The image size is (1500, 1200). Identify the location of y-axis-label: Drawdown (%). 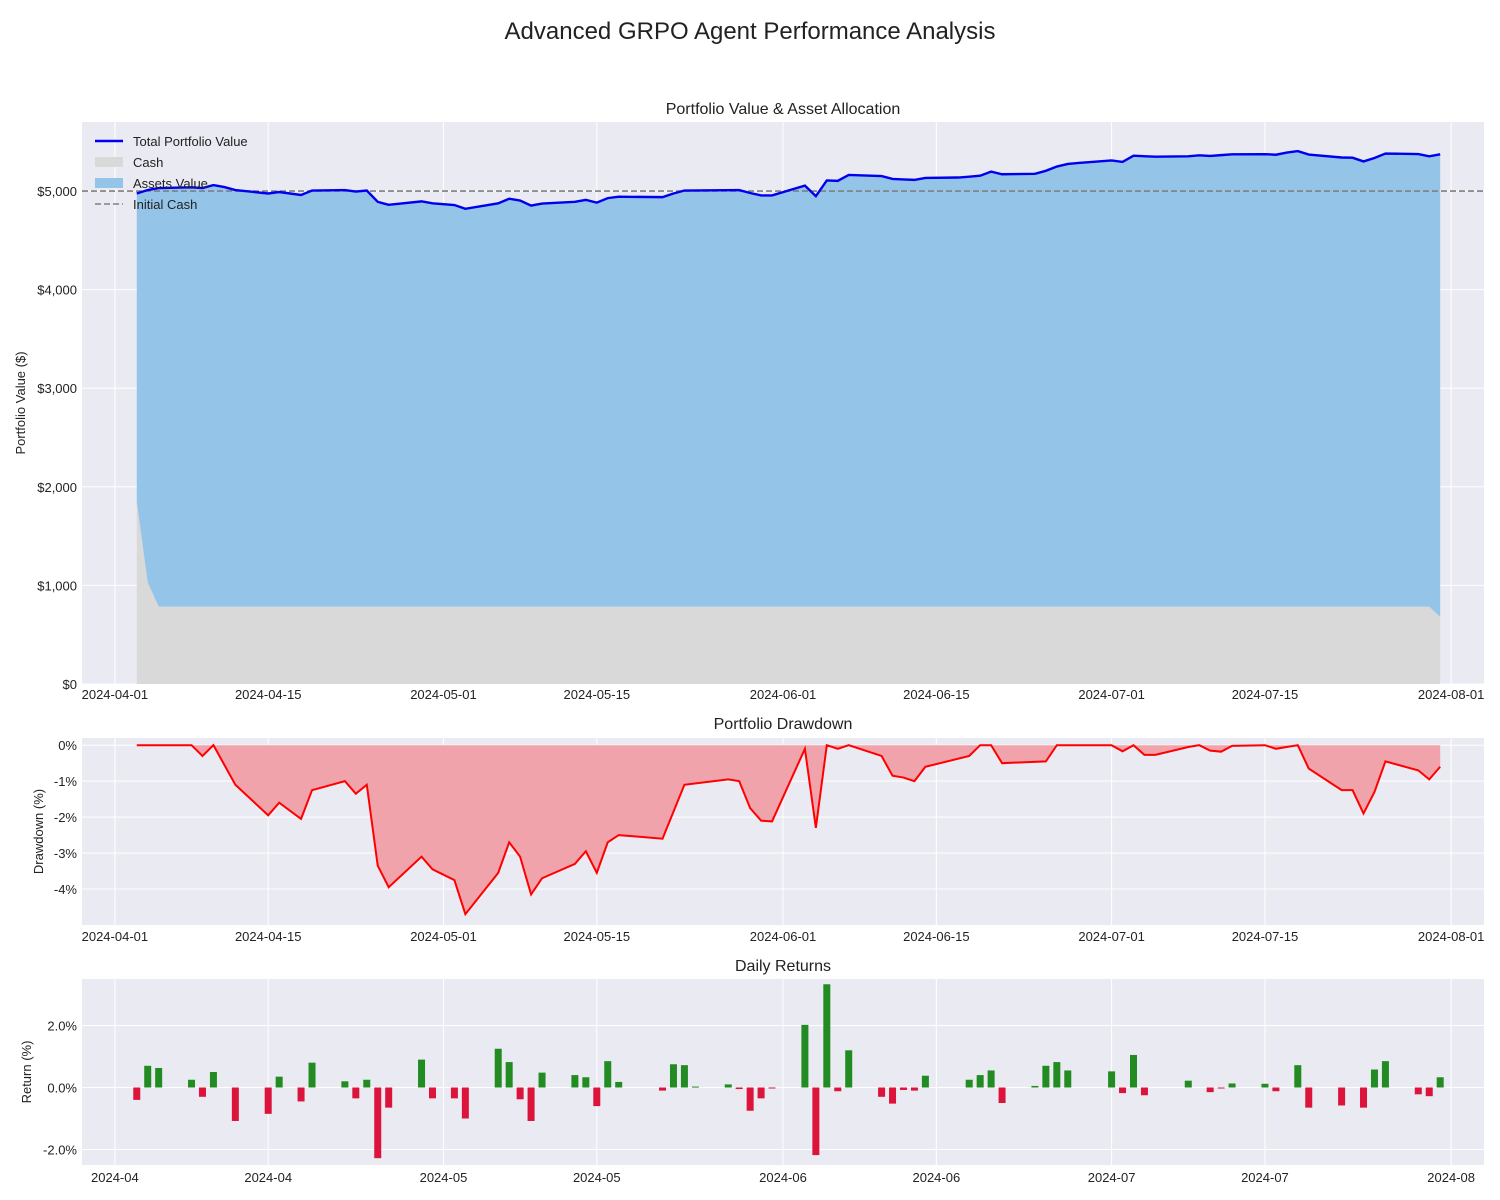
(38, 831).